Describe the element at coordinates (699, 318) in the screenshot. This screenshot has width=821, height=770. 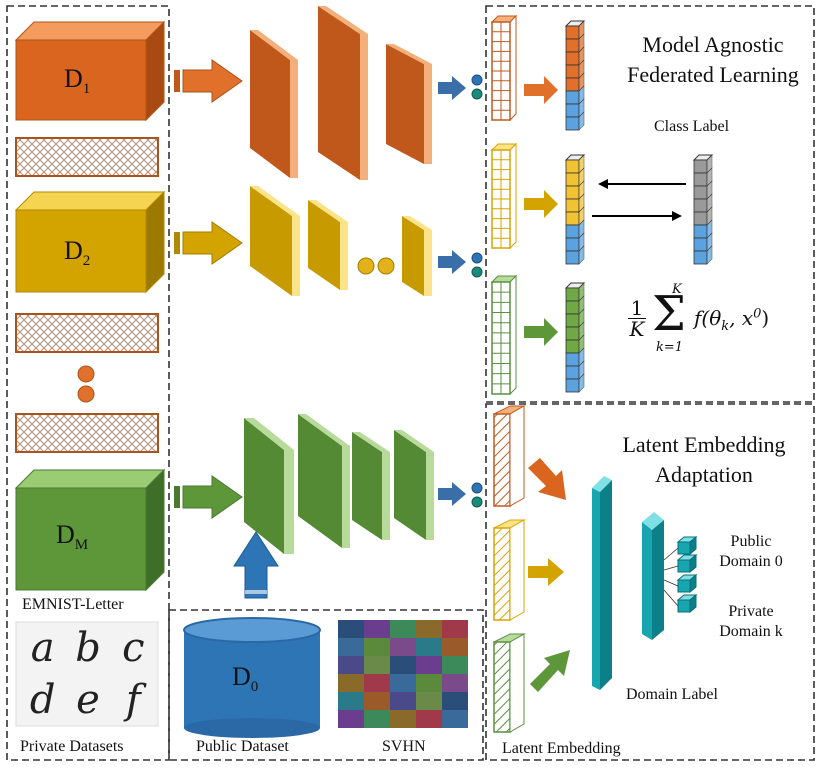
I see `averaging-formula: 1 K K Σ k=1 f(θk, x0)` at that location.